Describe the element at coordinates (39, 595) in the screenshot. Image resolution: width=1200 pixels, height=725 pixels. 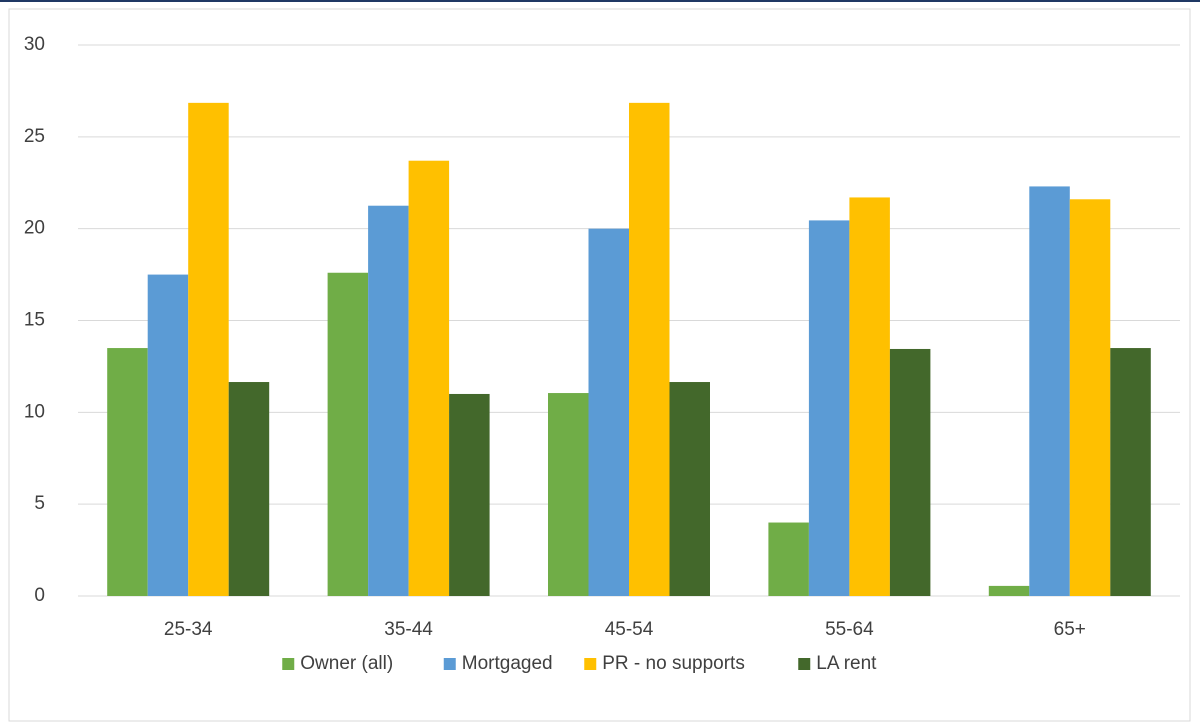
I see `y-tick-label: 0` at that location.